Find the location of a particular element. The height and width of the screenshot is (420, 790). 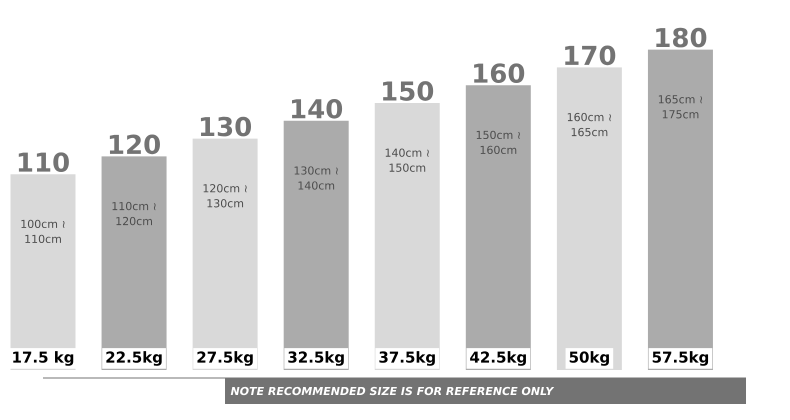

data-label: 110 is located at coordinates (43, 162).